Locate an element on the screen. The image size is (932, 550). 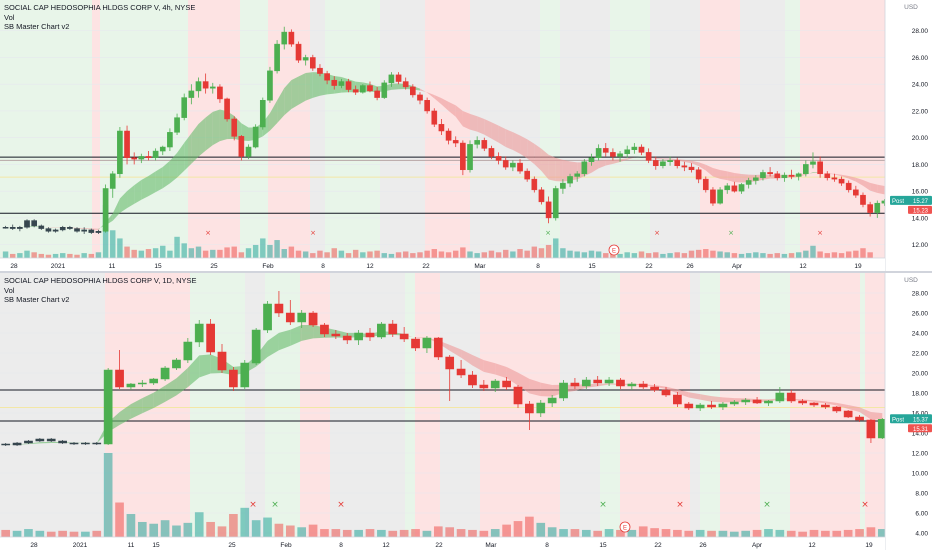
signal-cross-icon: × is located at coordinates (680, 505).